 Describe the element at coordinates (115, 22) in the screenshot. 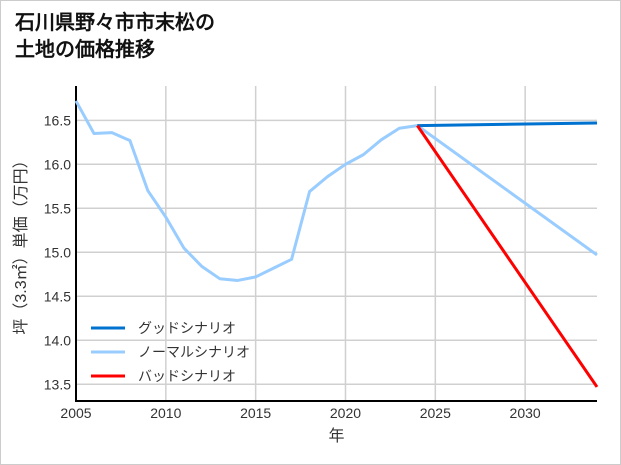

I see `chart-title-line-1: 石川県野々市市末松の` at that location.